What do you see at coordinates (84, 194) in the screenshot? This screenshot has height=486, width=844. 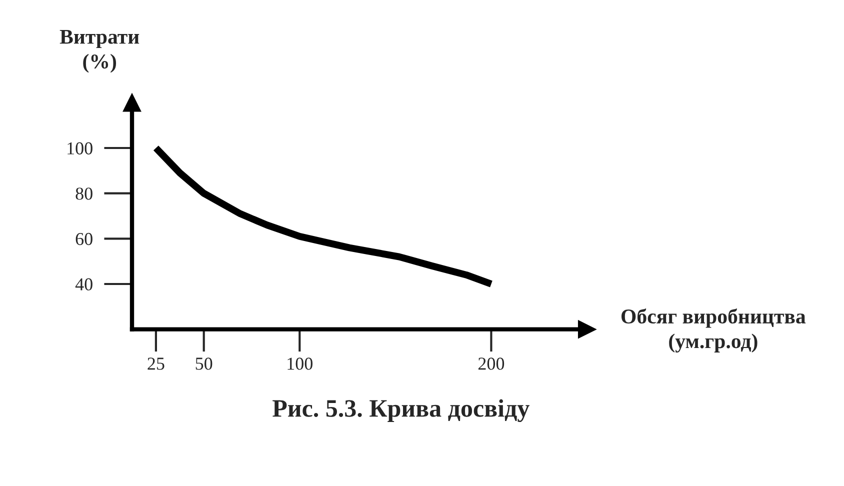 I see `y-tick-label: 80` at bounding box center [84, 194].